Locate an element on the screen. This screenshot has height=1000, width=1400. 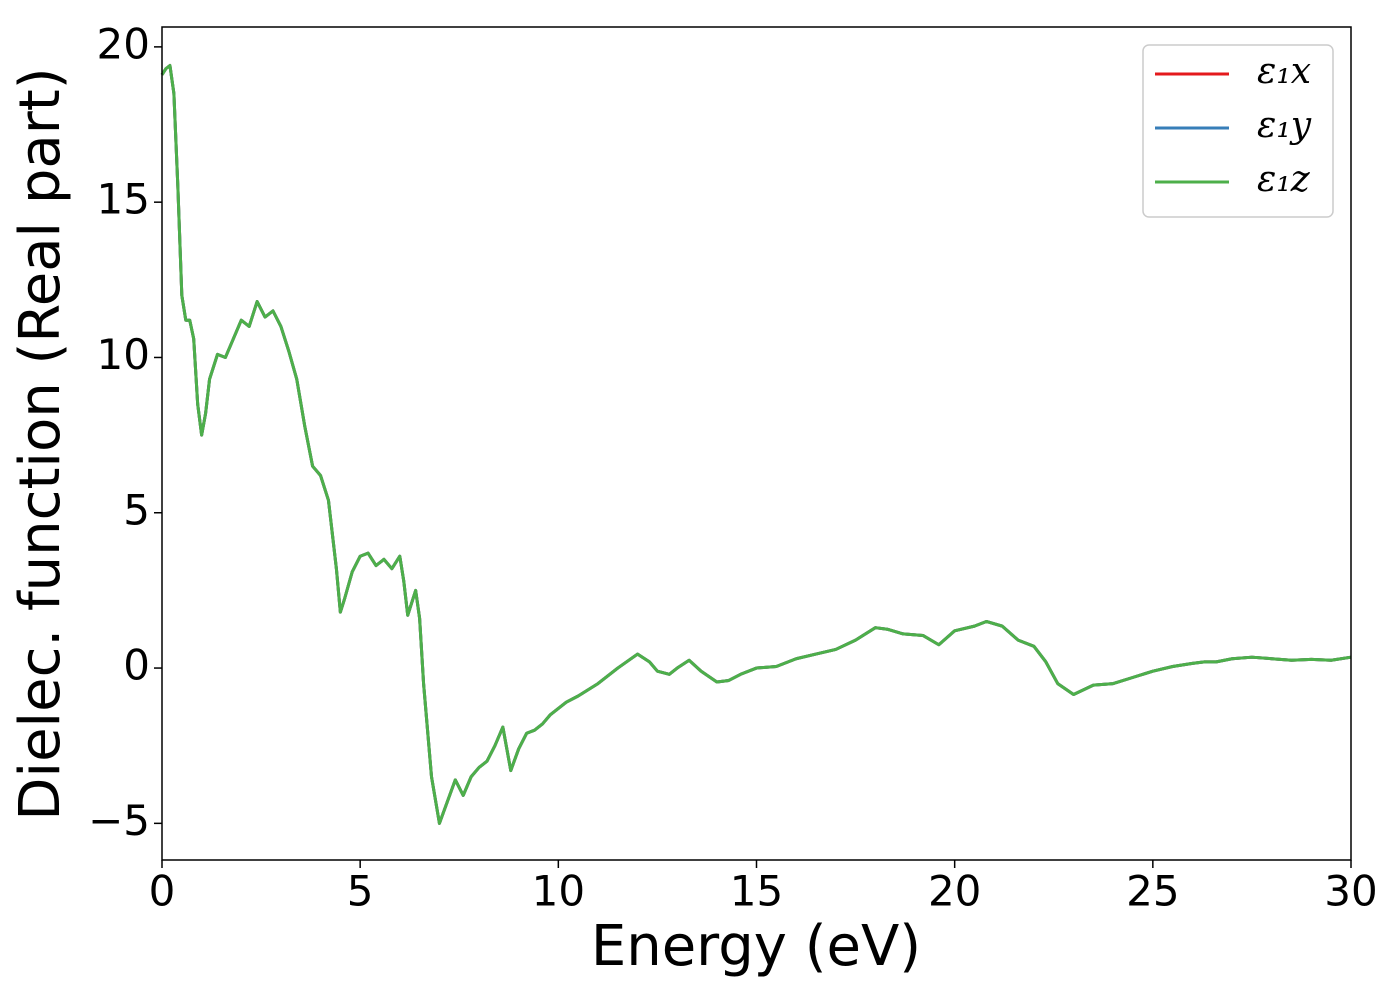
x-tick-label: 30 is located at coordinates (1350, 891).